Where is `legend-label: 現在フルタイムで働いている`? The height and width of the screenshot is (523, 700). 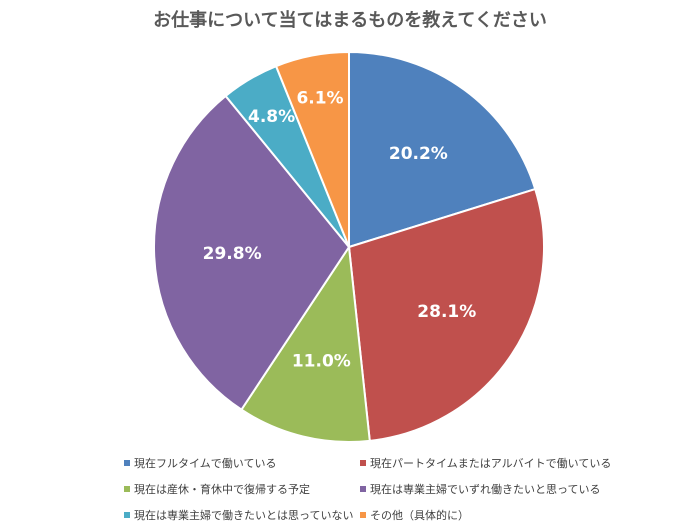
legend-label: 現在フルタイムで働いている is located at coordinates (205, 463).